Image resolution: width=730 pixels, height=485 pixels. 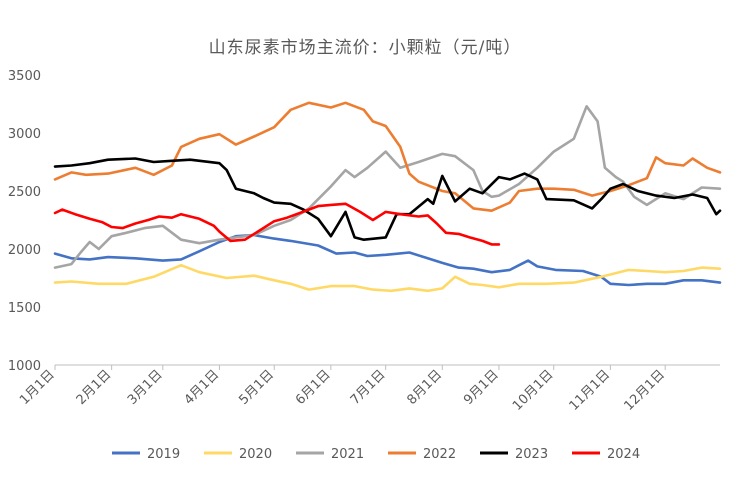 What do you see at coordinates (376, 454) in the screenshot?
I see `legend: 2019 2020 2021 2022 2023 2024` at bounding box center [376, 454].